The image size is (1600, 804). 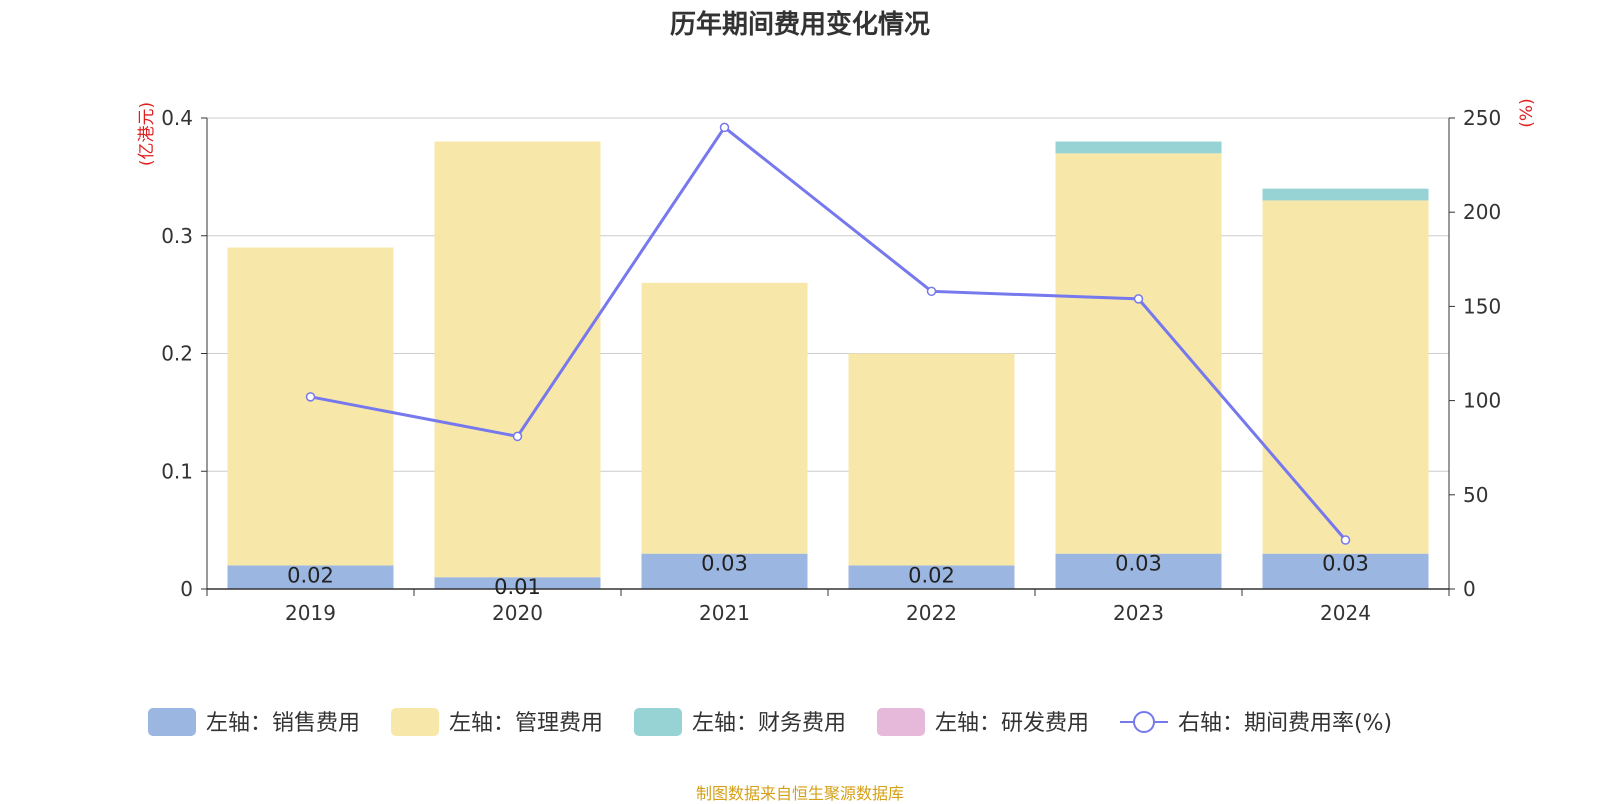 I want to click on left-axis-tick-label: 0.3, so click(x=177, y=236).